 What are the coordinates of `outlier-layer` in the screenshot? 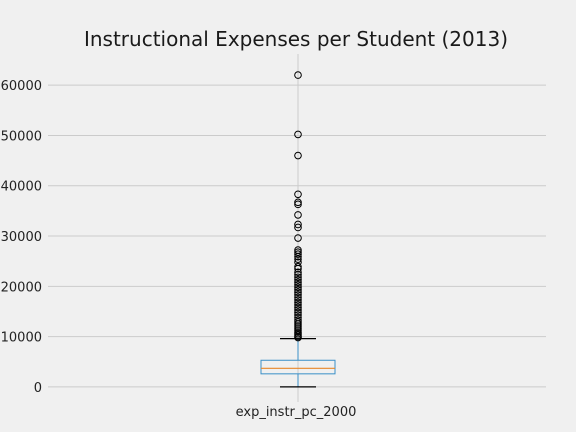 It's located at (298, 206).